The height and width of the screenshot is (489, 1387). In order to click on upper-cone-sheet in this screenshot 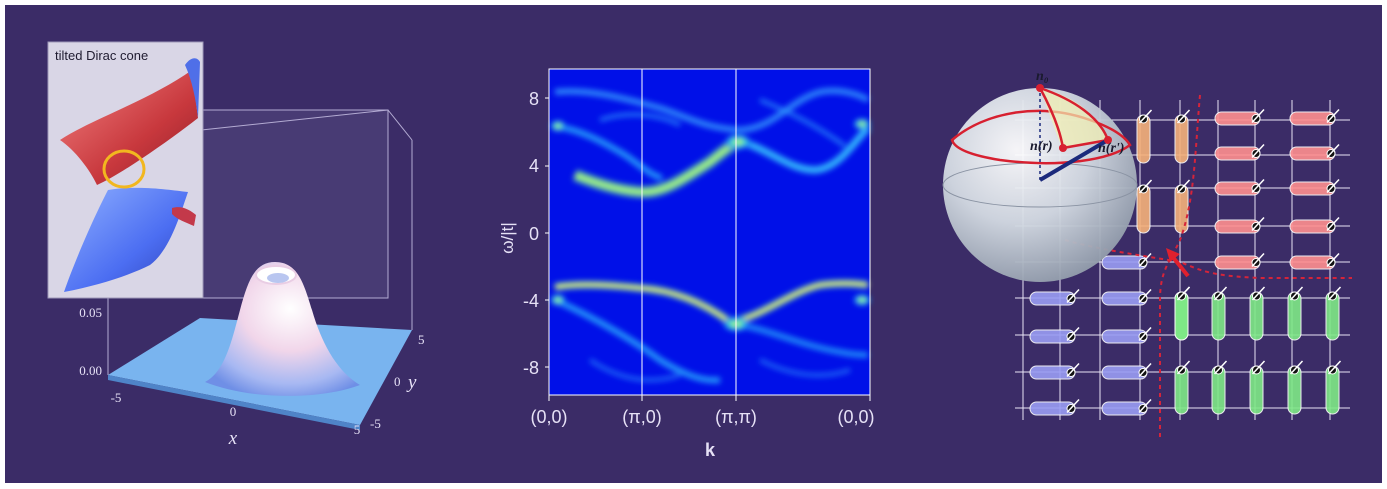, I will do `click(129, 127)`.